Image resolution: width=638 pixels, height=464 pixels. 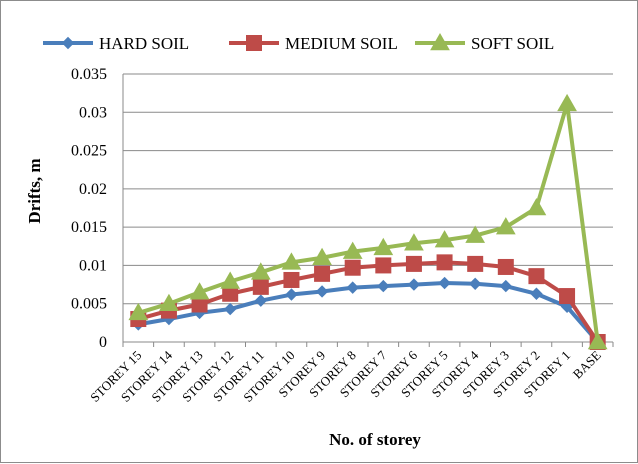 I want to click on y-tick-label: 0.02, so click(x=93, y=189).